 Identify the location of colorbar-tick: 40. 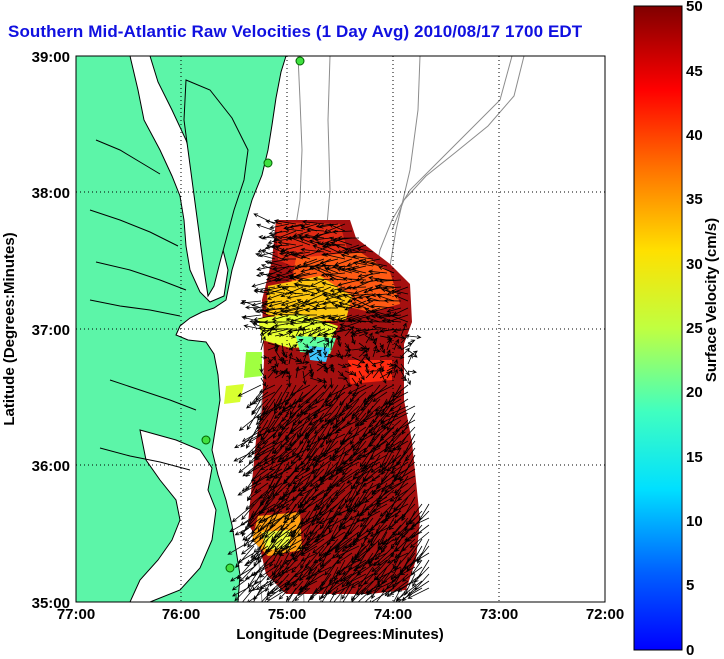
(694, 135).